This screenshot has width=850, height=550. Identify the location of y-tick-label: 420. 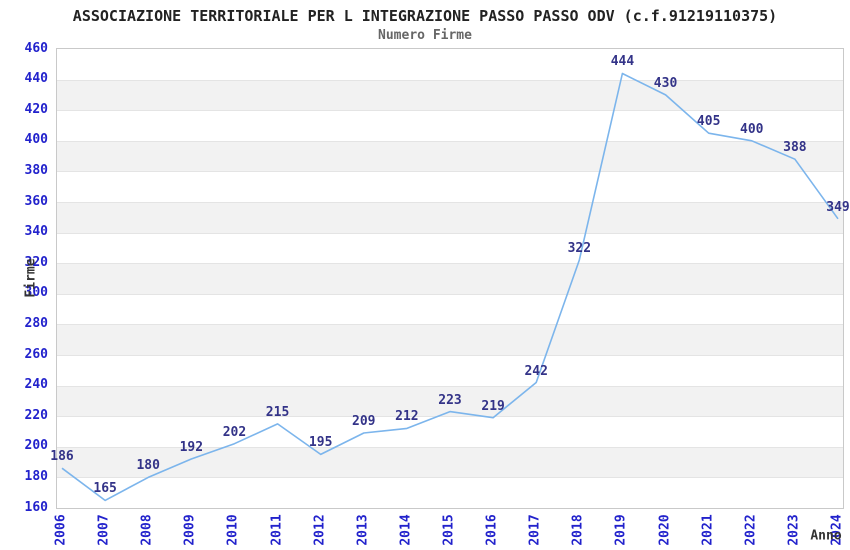
(36, 109).